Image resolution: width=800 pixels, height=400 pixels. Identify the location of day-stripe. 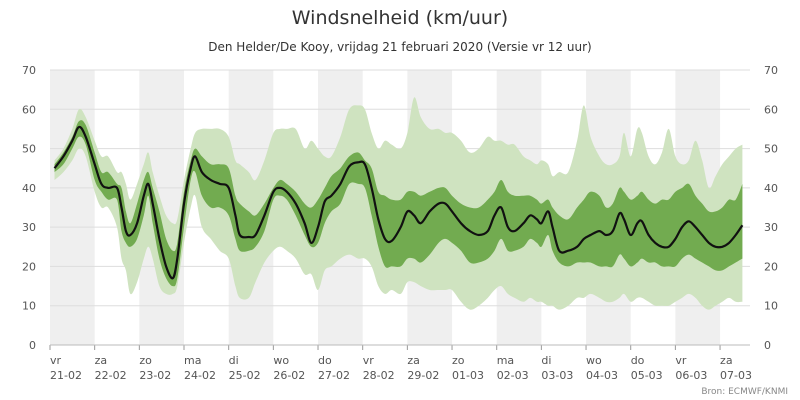
(72, 207).